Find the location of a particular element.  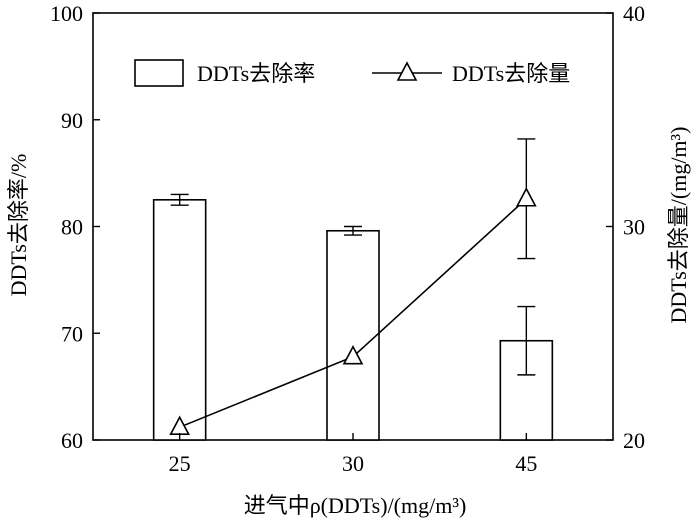

x-tick-label: 30 is located at coordinates (353, 463).